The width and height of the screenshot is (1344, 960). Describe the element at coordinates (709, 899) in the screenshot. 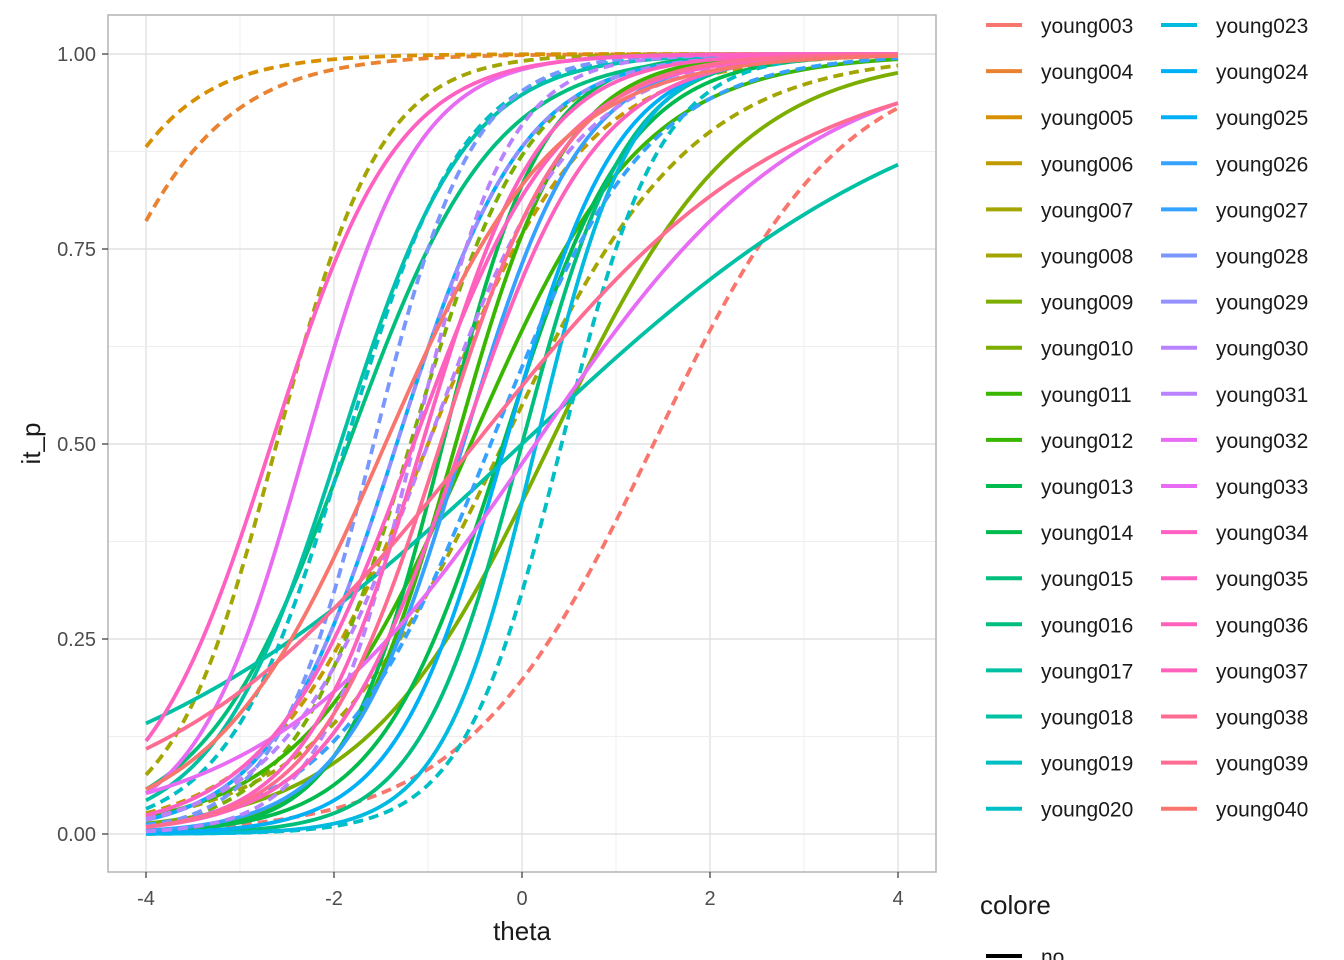

I see `x-tick-label: 2` at that location.